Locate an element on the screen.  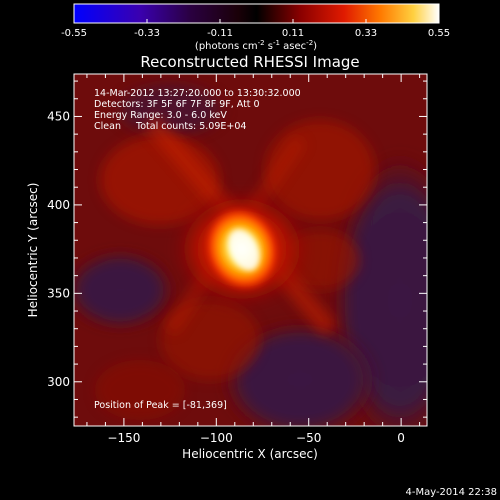
x-tick-label: 0 is located at coordinates (401, 438).